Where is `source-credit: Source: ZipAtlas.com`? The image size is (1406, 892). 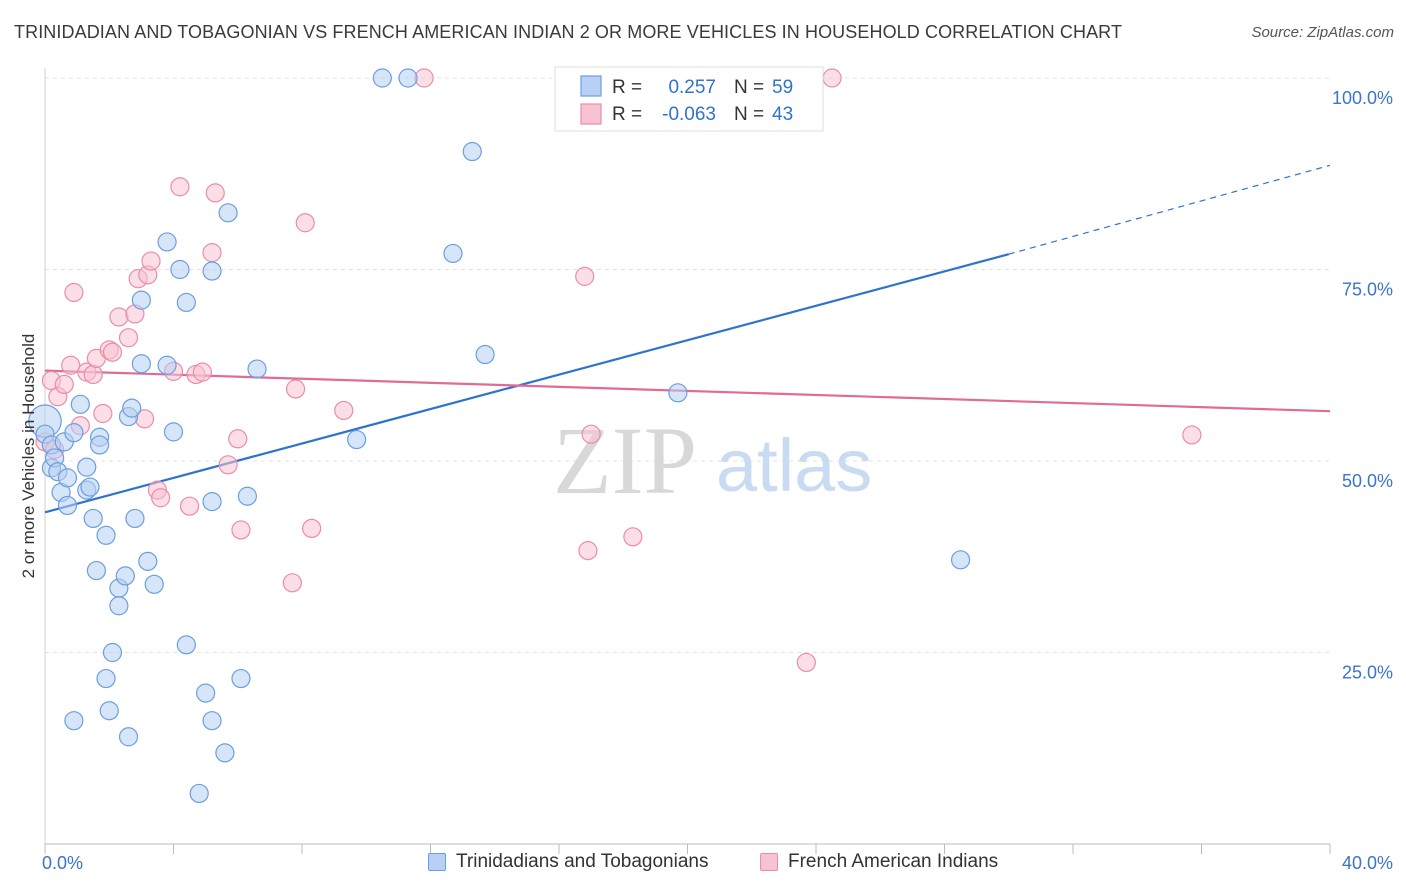
source-credit: Source: ZipAtlas.com is located at coordinates (1322, 32).